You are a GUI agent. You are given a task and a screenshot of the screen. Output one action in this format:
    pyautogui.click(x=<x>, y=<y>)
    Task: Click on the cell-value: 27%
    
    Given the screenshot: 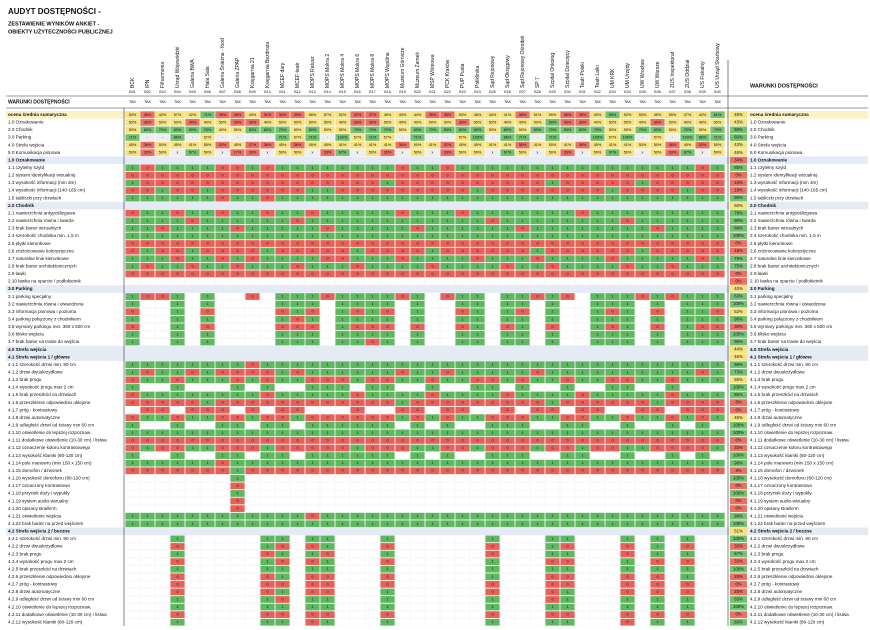 What is the action you would take?
    pyautogui.click(x=253, y=145)
    